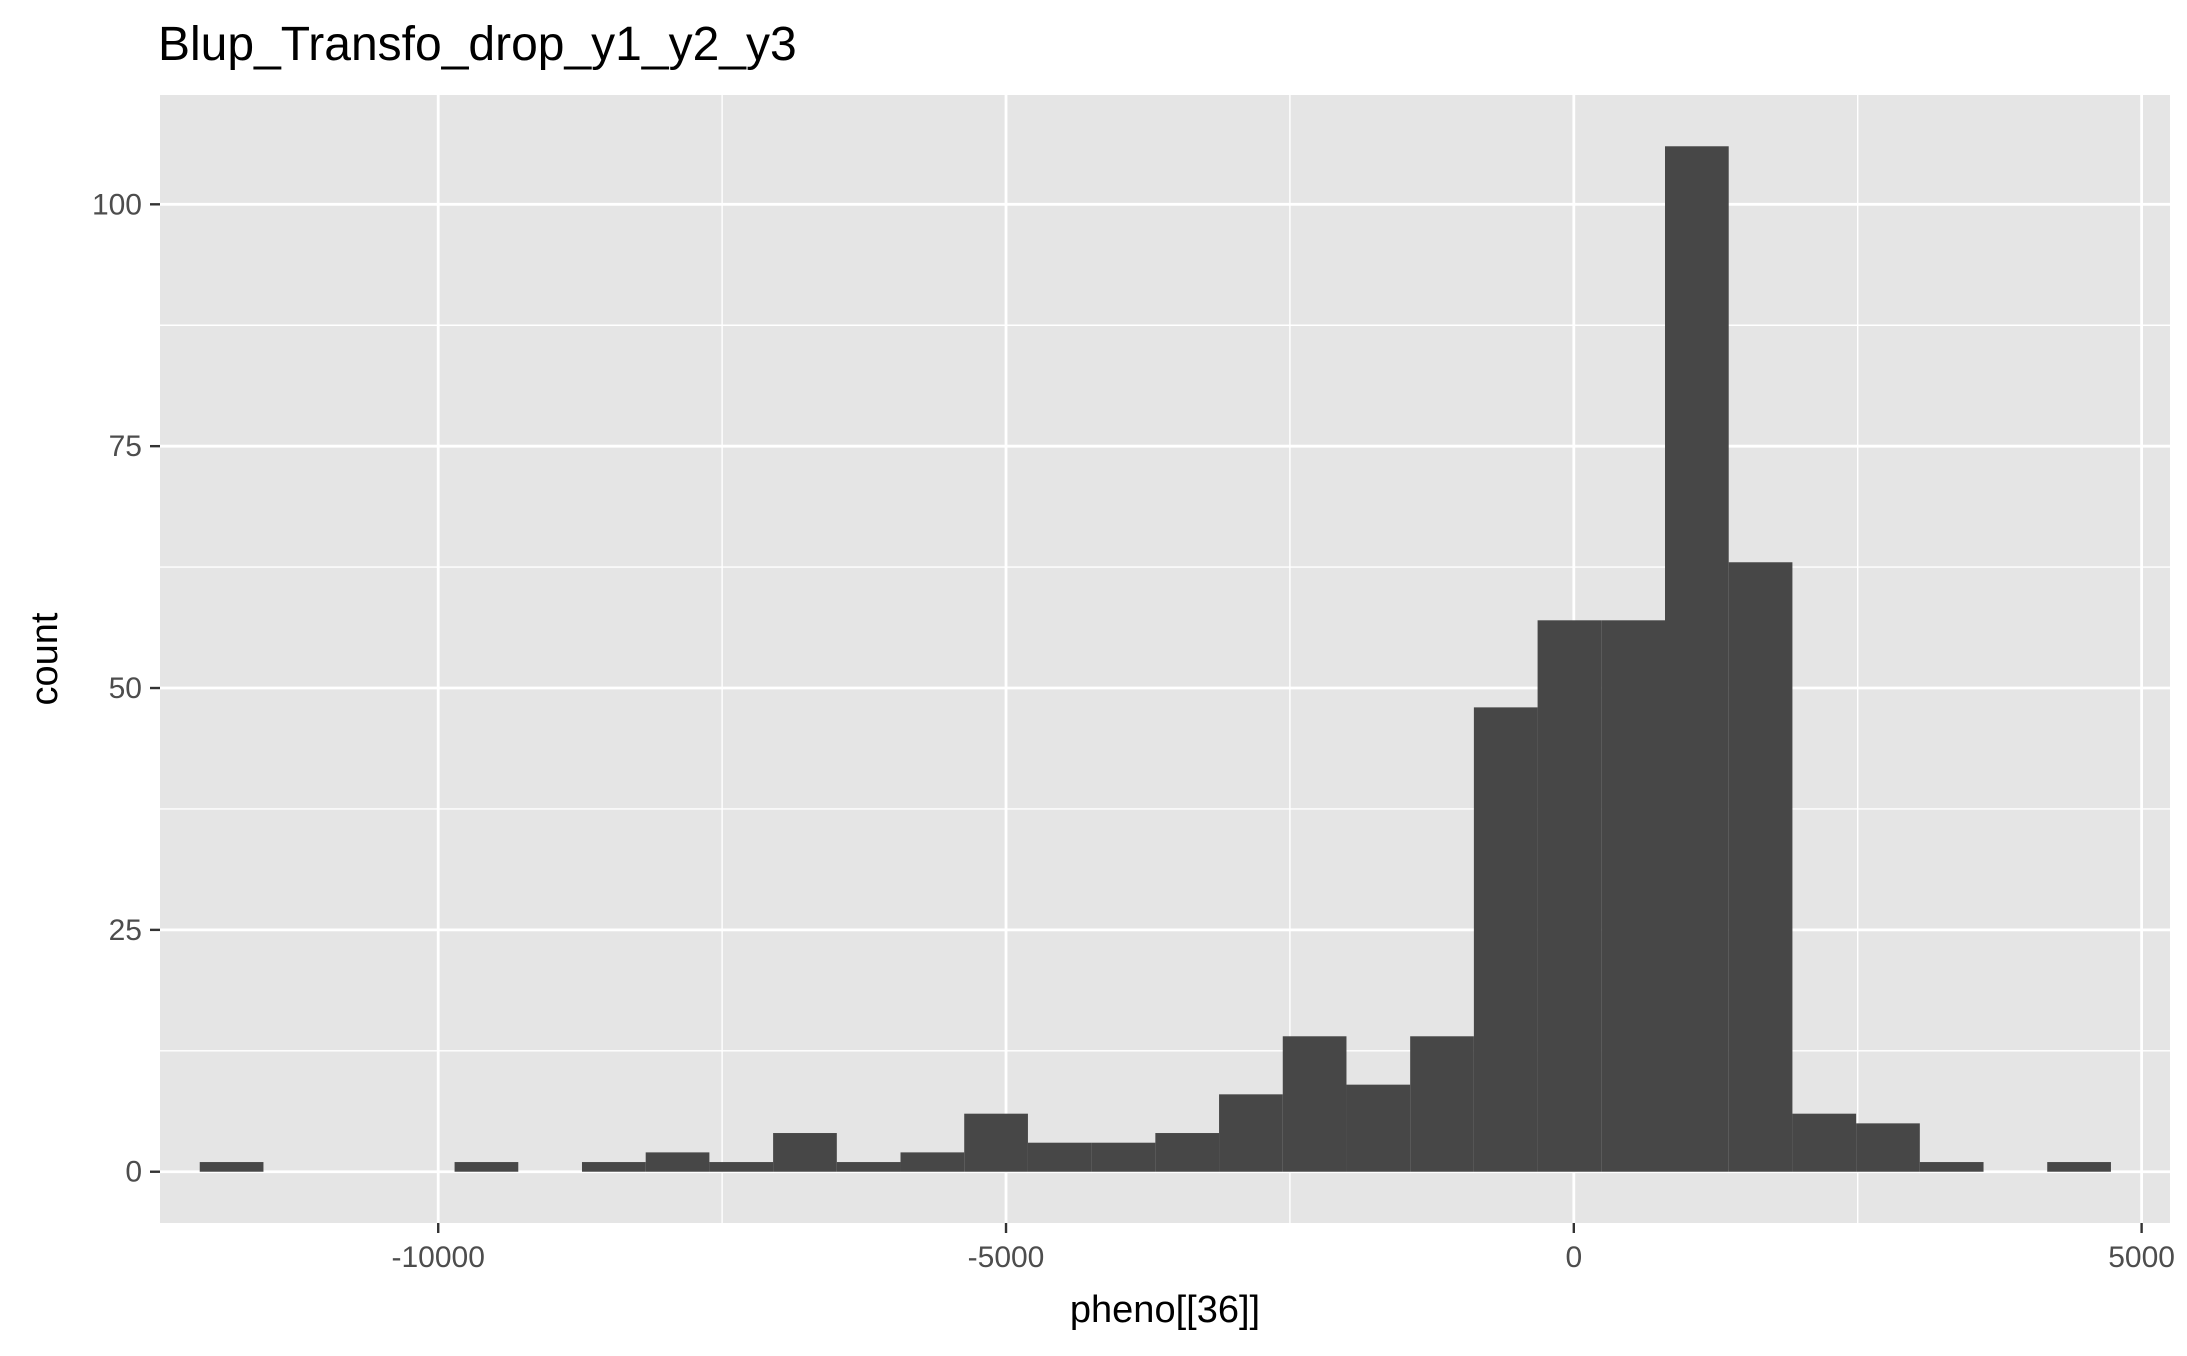 Image resolution: width=2187 pixels, height=1356 pixels. Describe the element at coordinates (1283, 1248) in the screenshot. I see `x-axis: -10000 -5000 0 5000` at that location.